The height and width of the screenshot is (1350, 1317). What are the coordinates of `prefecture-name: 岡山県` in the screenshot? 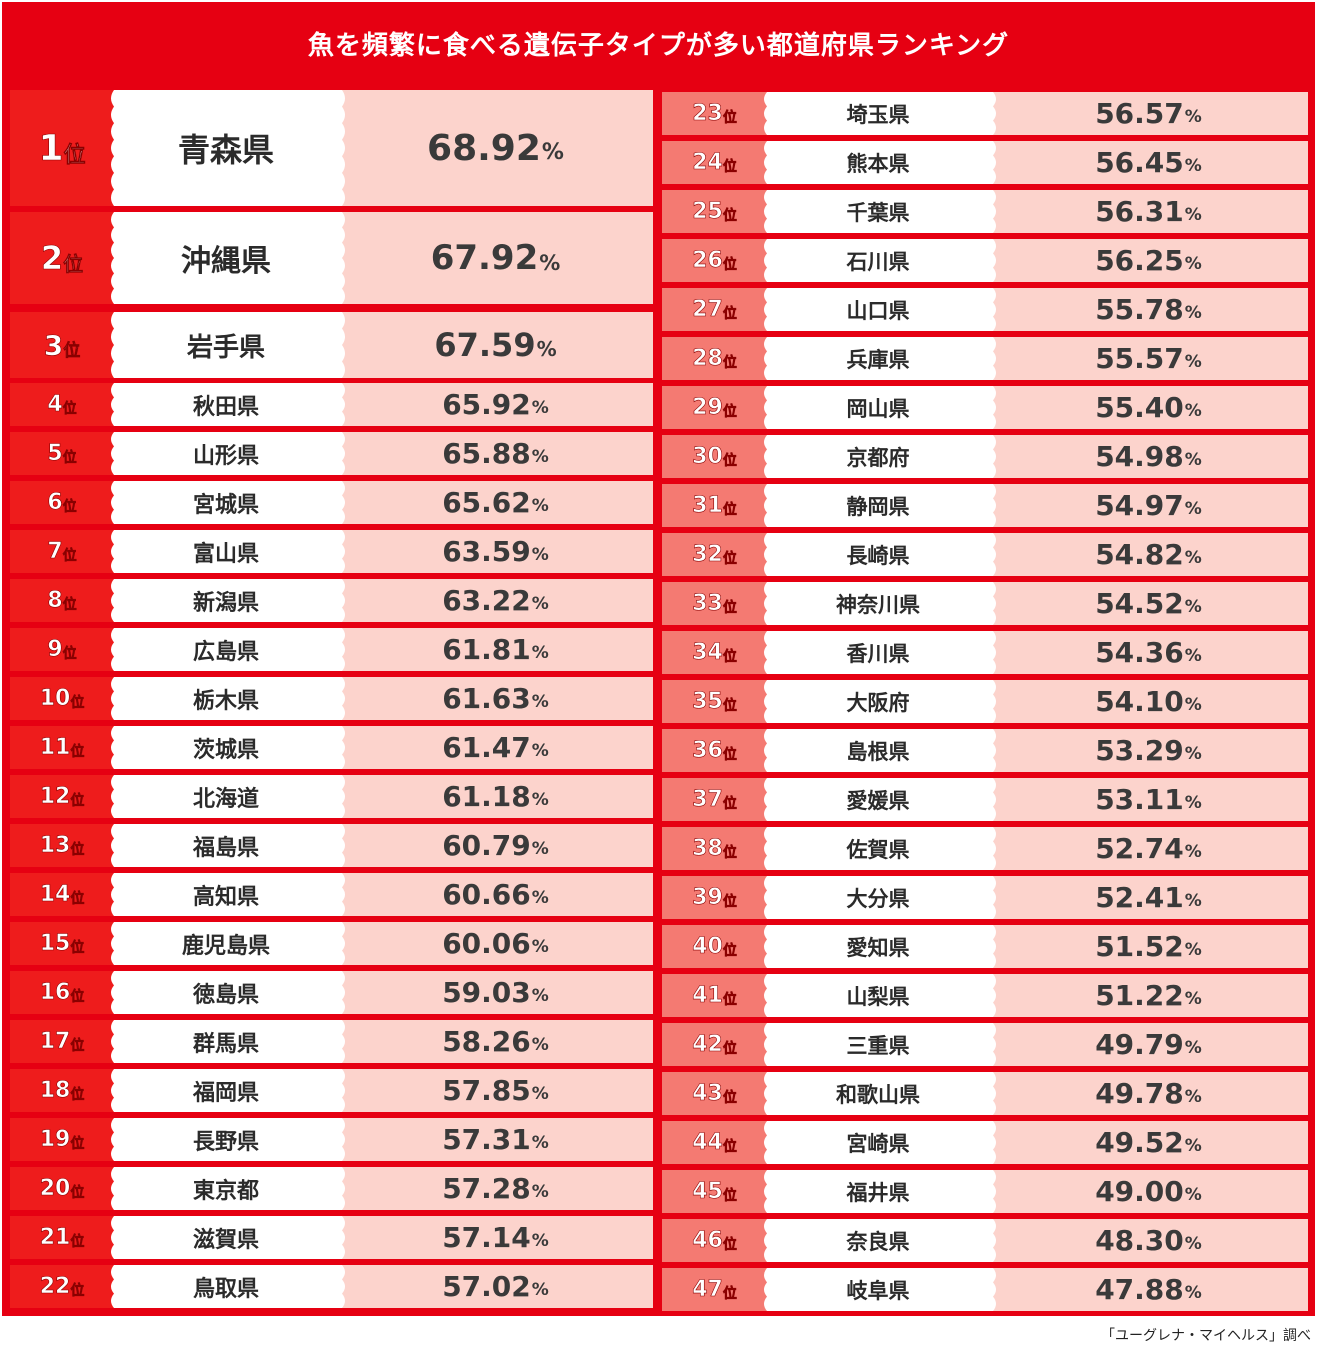 It's located at (878, 408).